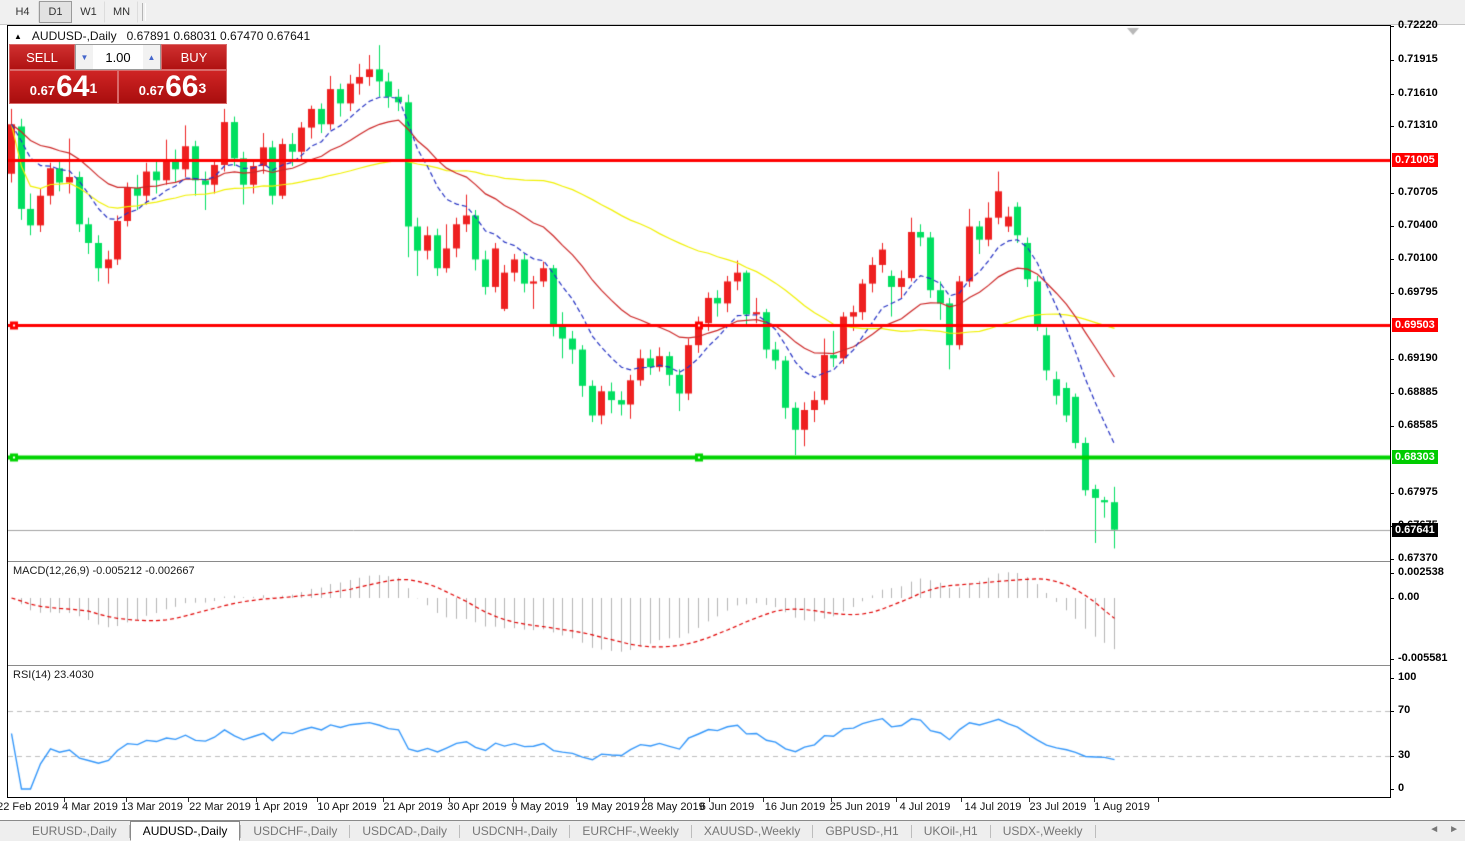 This screenshot has width=1465, height=841. I want to click on chart-tab-audusd-daily: AUDUSD-,Daily, so click(185, 831).